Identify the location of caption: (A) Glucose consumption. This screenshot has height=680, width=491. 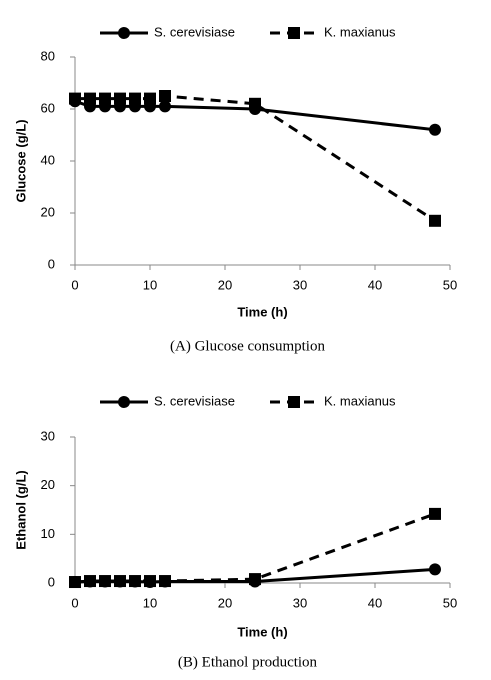
(247, 346).